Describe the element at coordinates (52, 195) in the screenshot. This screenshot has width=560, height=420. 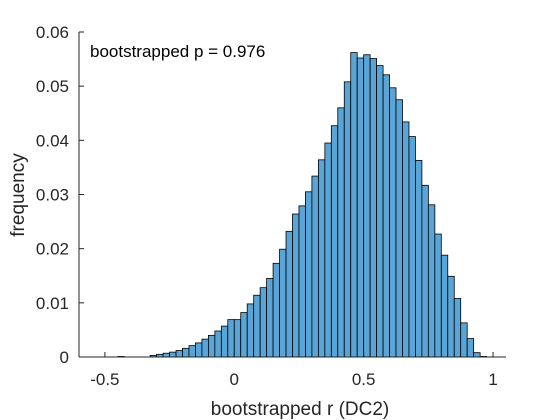
I see `y-tick-label: 0.03` at that location.